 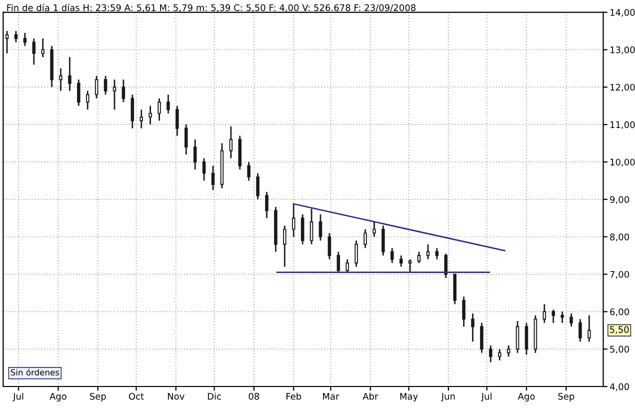 What do you see at coordinates (622, 162) in the screenshot?
I see `y-tick-label: 10,00` at bounding box center [622, 162].